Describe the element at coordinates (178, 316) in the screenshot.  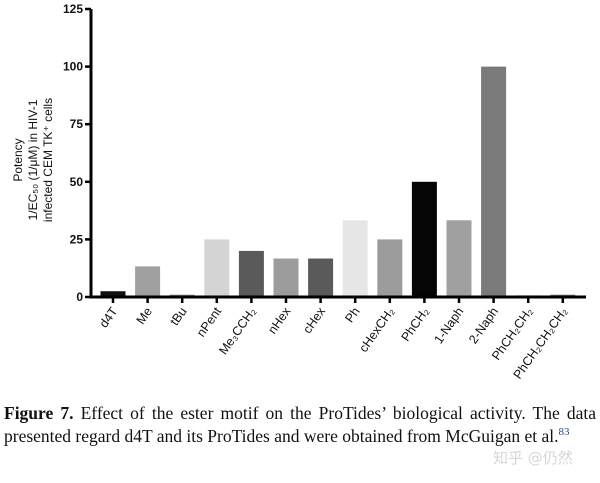
I see `x-tick-label: tBu` at that location.